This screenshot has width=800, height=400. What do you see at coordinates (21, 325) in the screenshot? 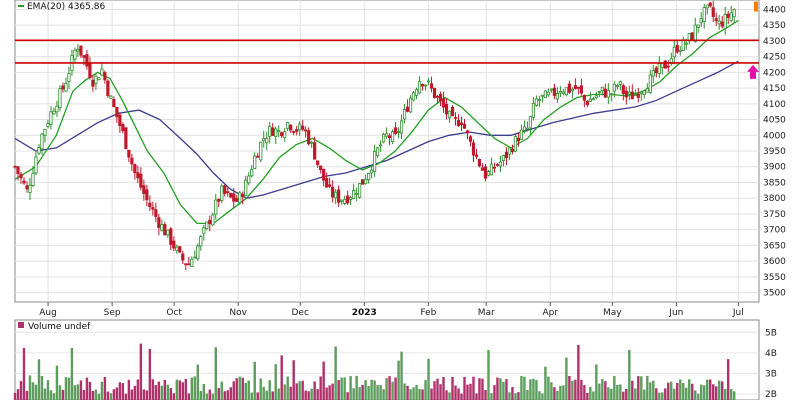
I see `volume-legend-swatch` at bounding box center [21, 325].